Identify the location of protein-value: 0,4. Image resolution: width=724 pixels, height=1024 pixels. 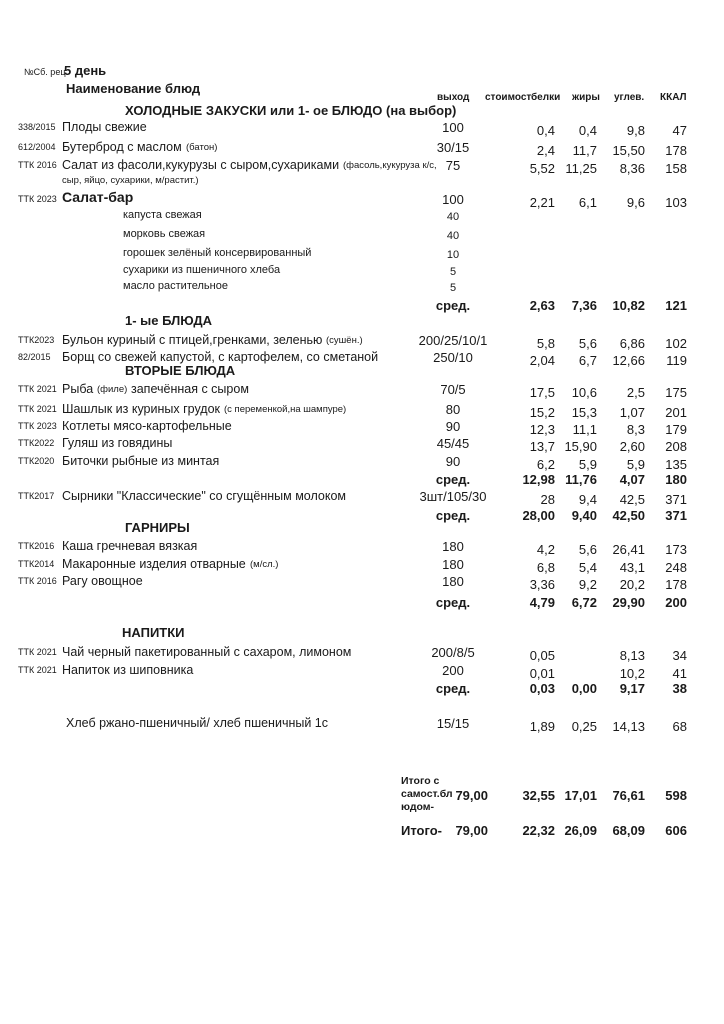
(545, 130).